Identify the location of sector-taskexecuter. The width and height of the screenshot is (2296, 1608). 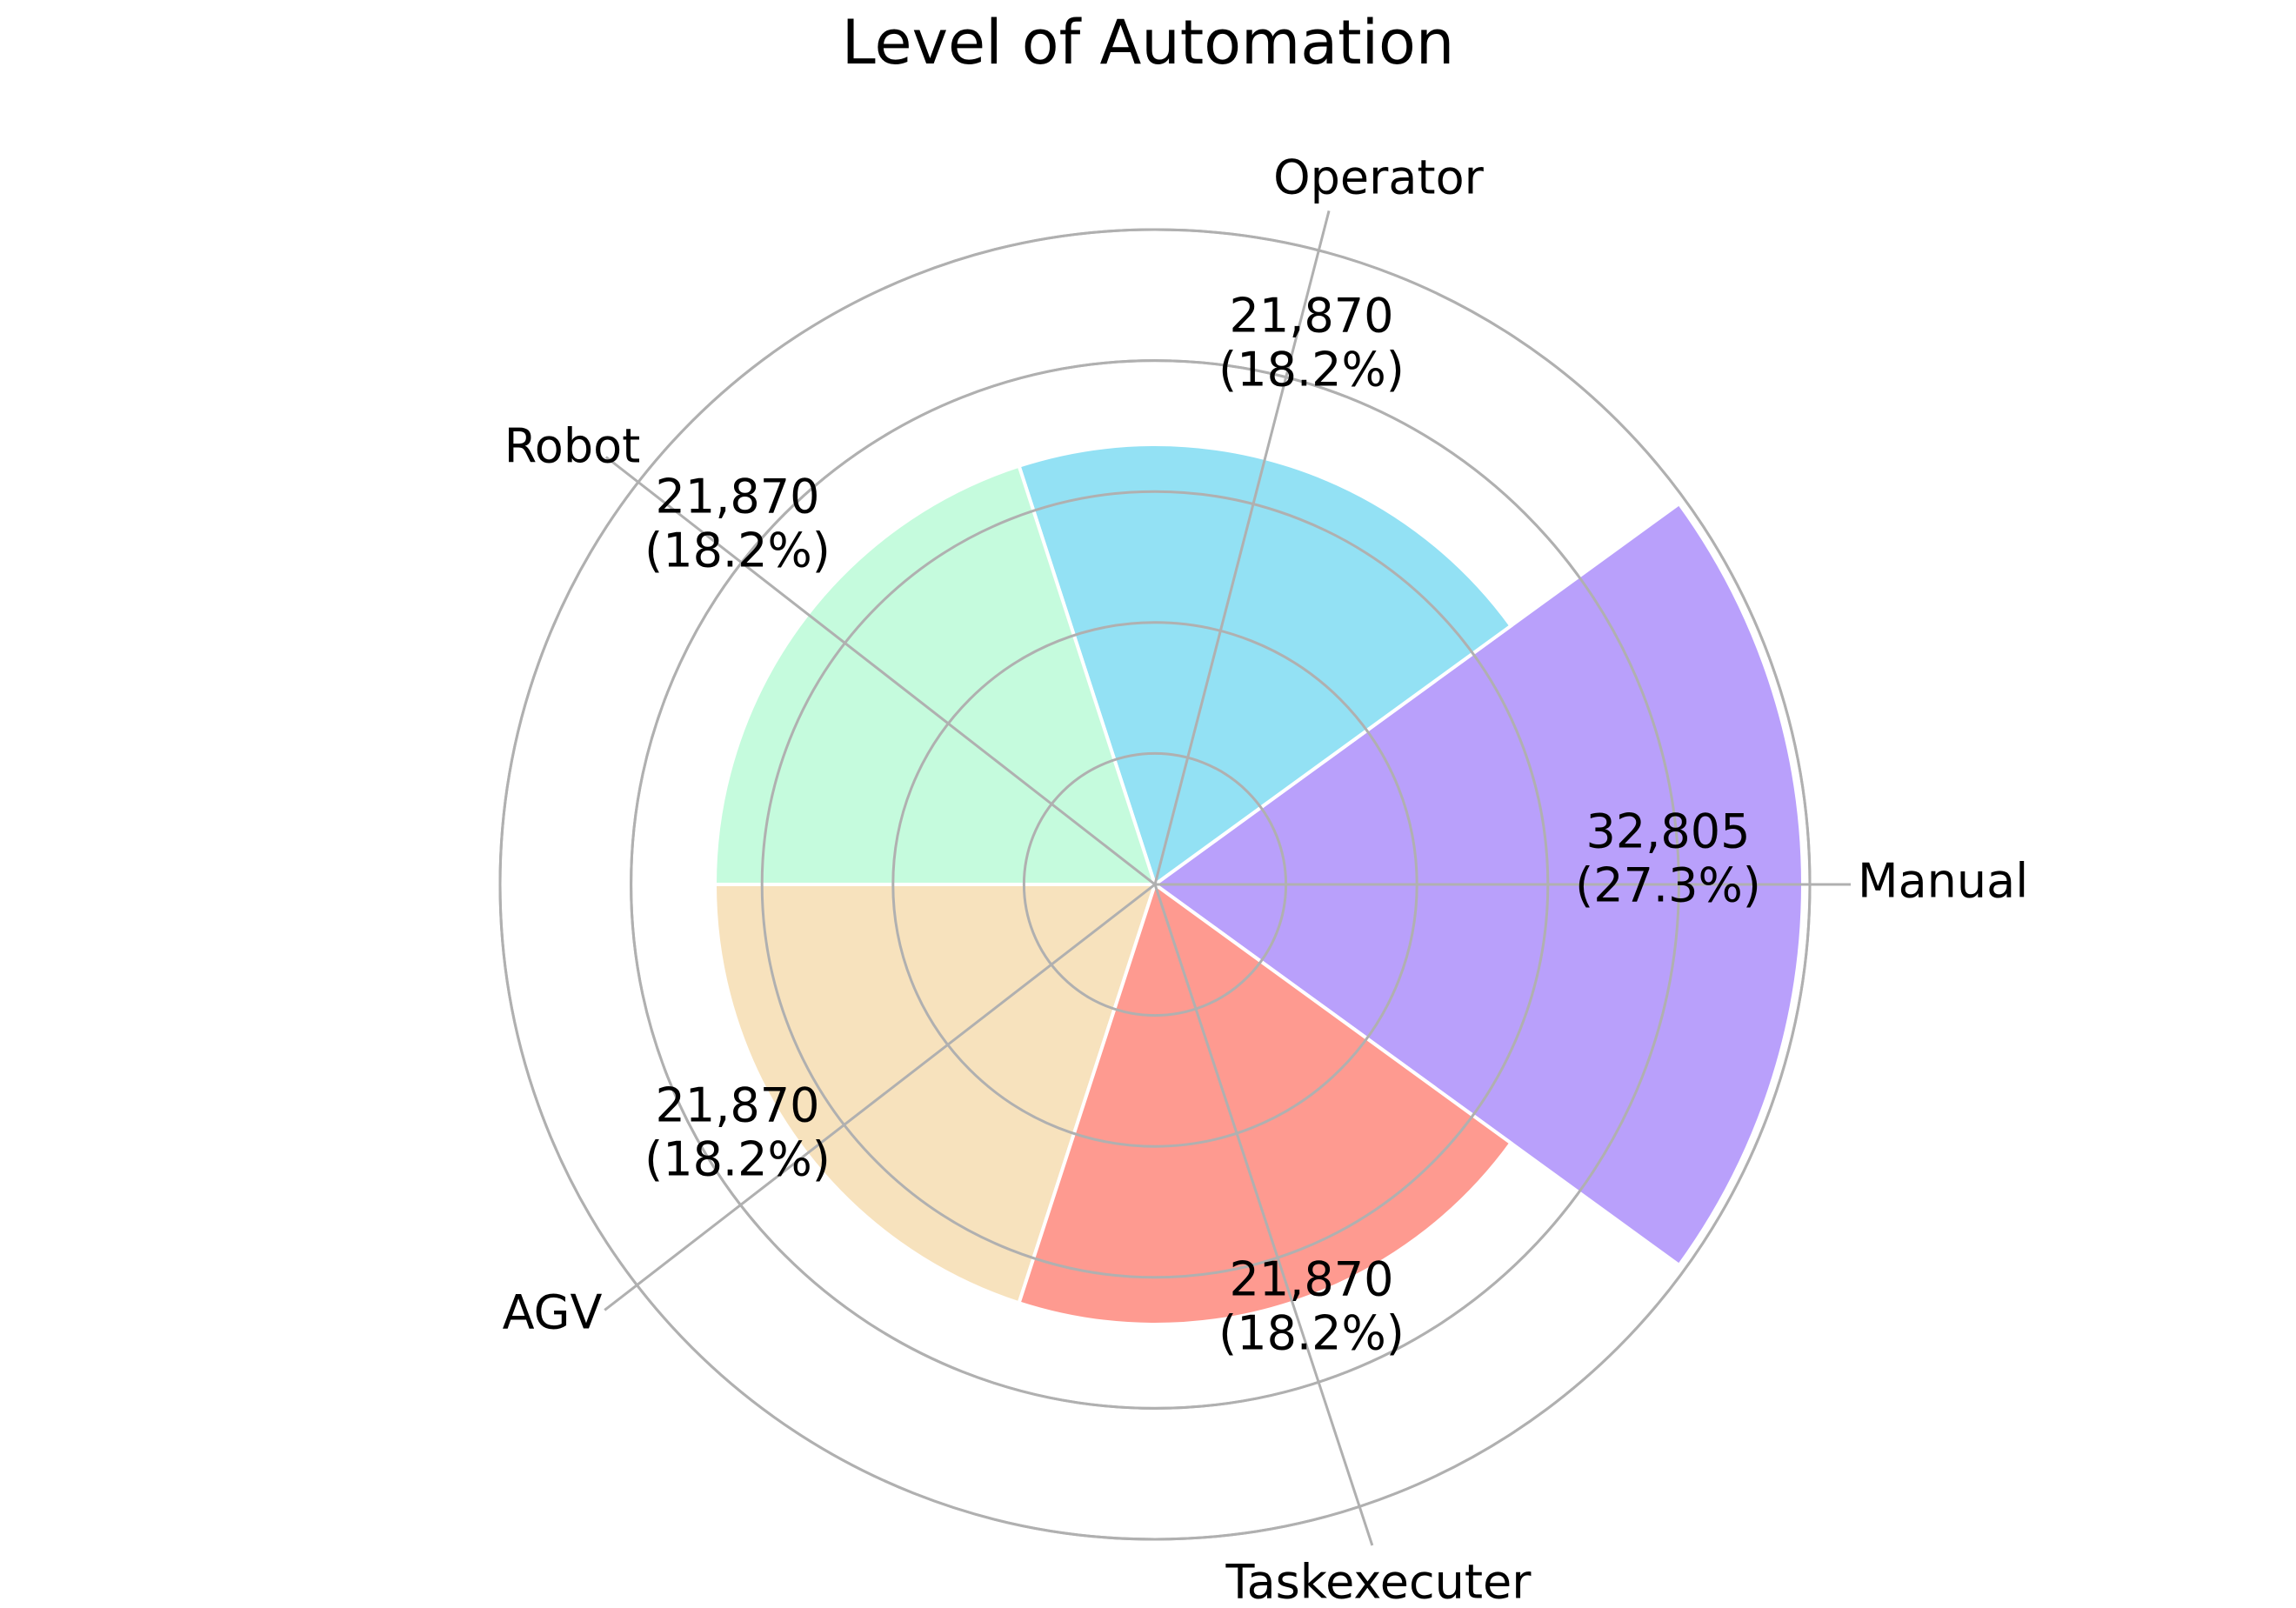
(1266, 1103).